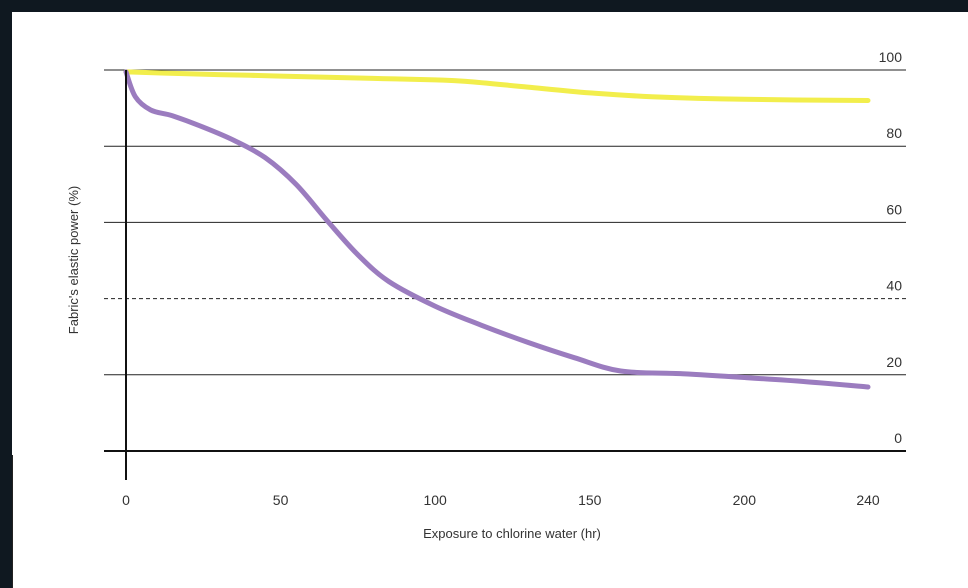 The width and height of the screenshot is (968, 588). What do you see at coordinates (745, 500) in the screenshot?
I see `x-tick-label: 200` at bounding box center [745, 500].